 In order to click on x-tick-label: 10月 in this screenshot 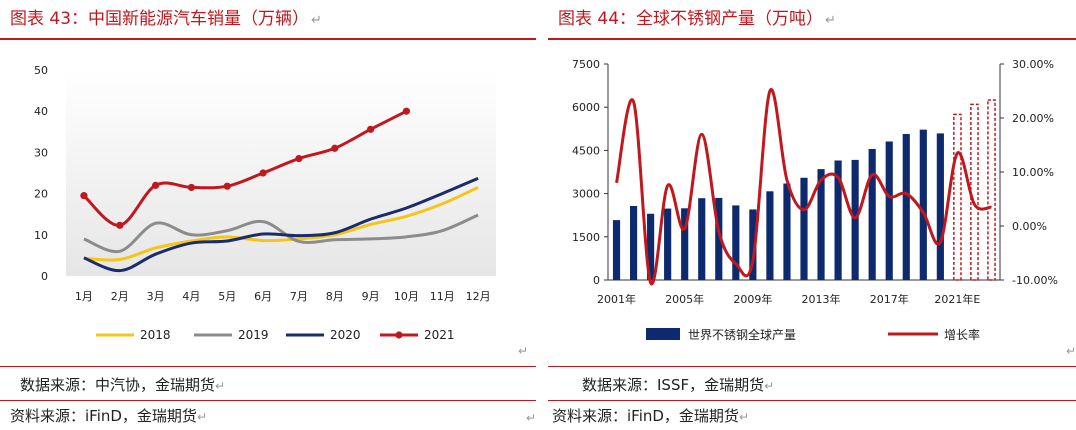, I will do `click(406, 296)`.